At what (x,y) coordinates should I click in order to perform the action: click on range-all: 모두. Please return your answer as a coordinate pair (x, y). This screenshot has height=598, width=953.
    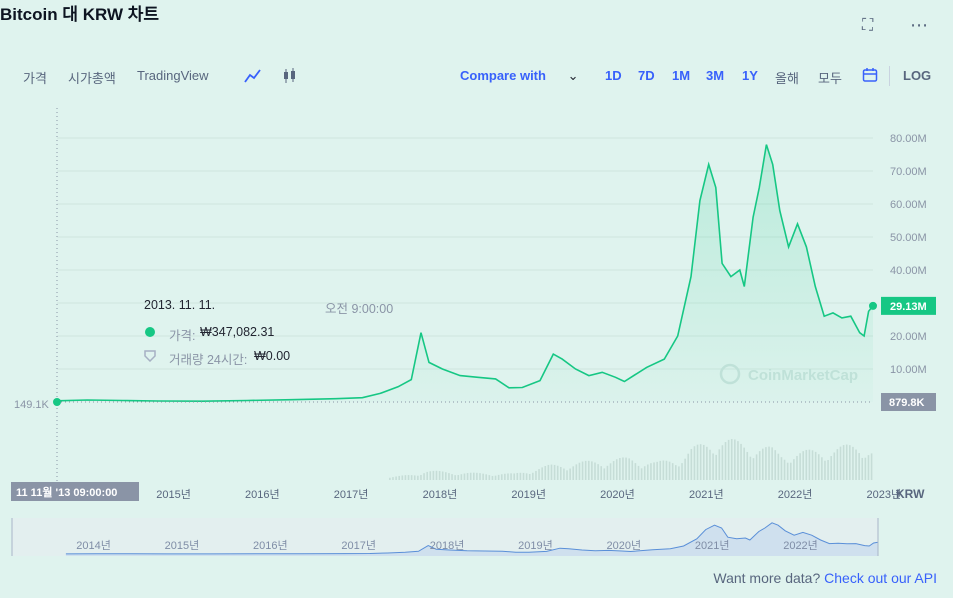
    Looking at the image, I should click on (830, 78).